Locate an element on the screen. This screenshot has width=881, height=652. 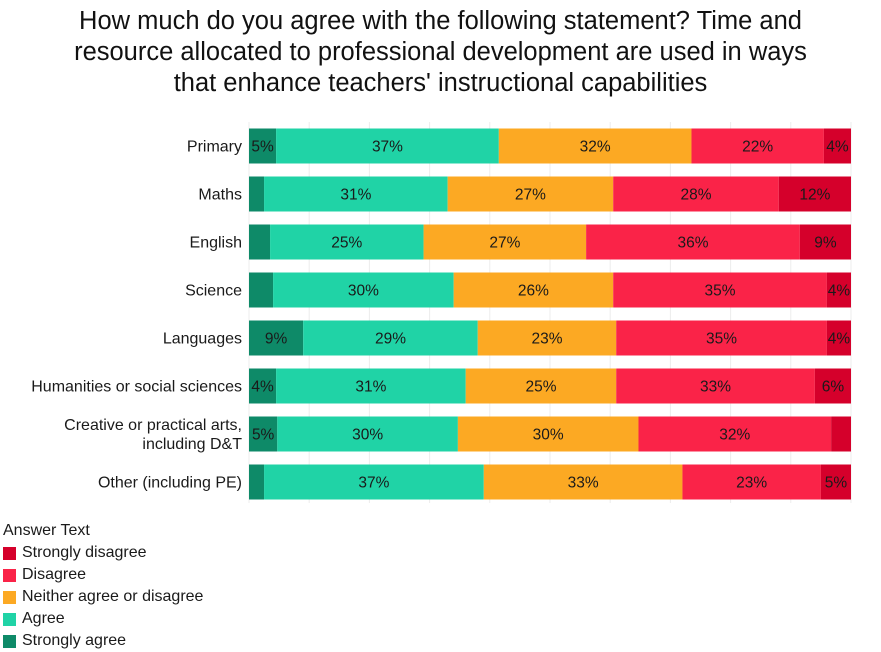
data-label: 29% is located at coordinates (390, 339).